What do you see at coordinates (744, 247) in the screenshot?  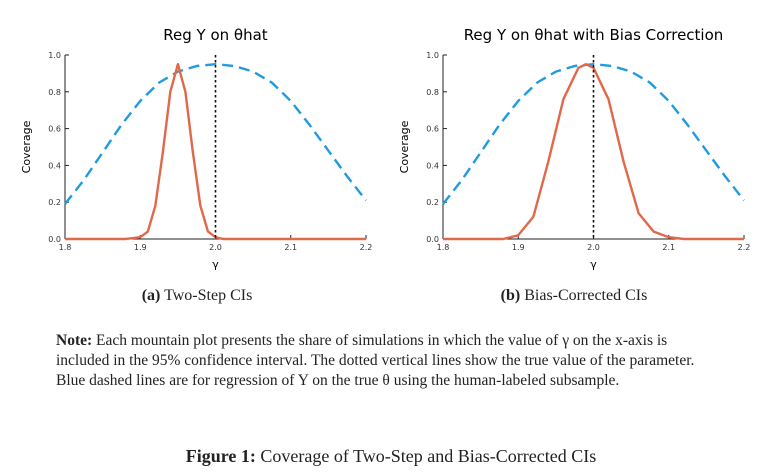 I see `chart-b-x-tick-label: 2.2` at bounding box center [744, 247].